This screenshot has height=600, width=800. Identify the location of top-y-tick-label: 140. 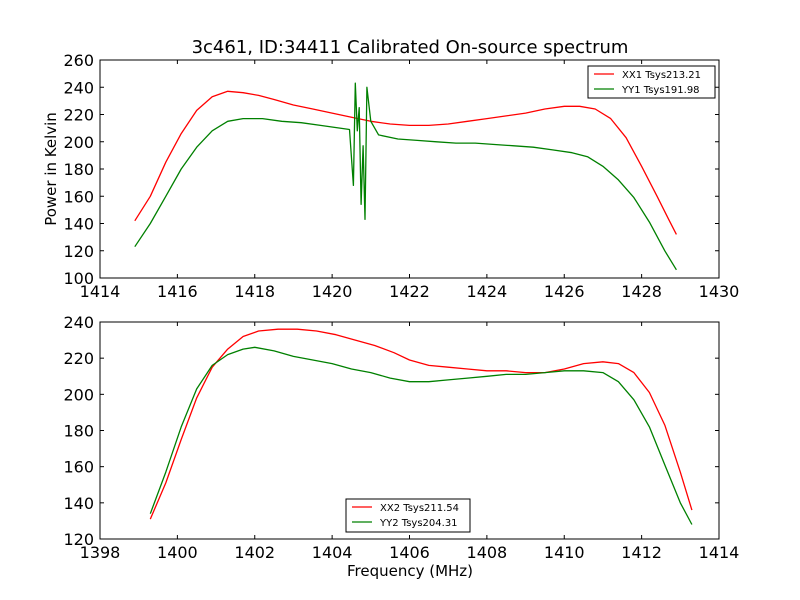
(78, 224).